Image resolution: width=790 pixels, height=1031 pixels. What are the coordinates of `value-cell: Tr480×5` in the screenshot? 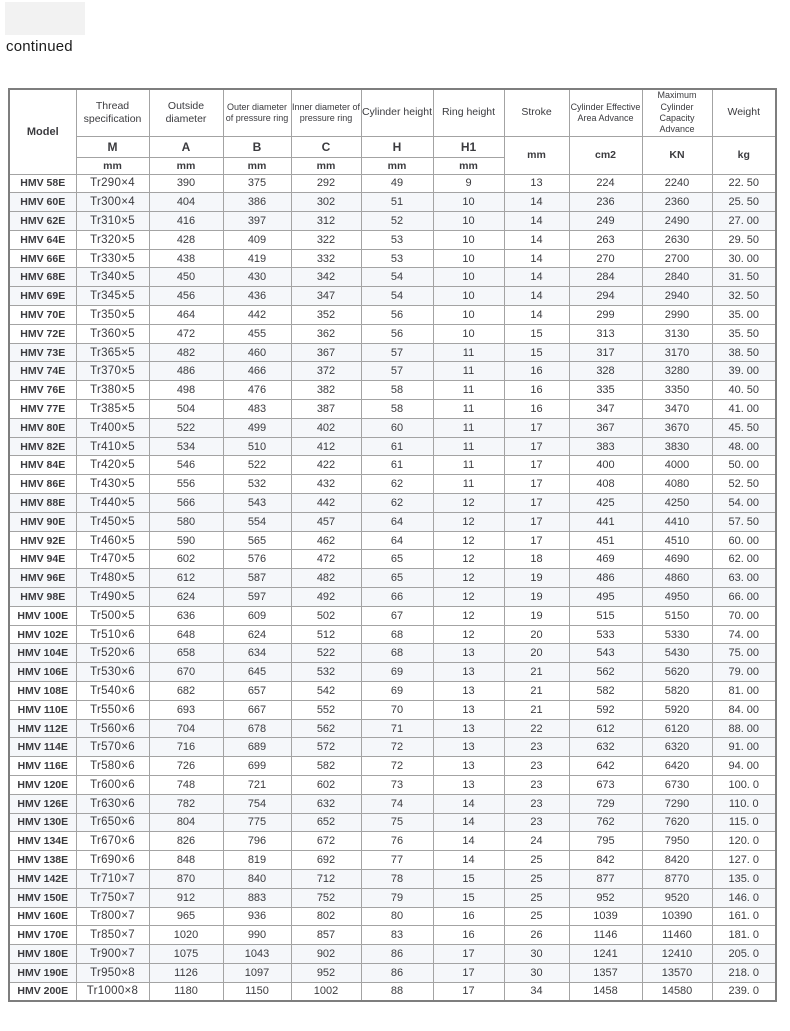 It's located at (112, 578).